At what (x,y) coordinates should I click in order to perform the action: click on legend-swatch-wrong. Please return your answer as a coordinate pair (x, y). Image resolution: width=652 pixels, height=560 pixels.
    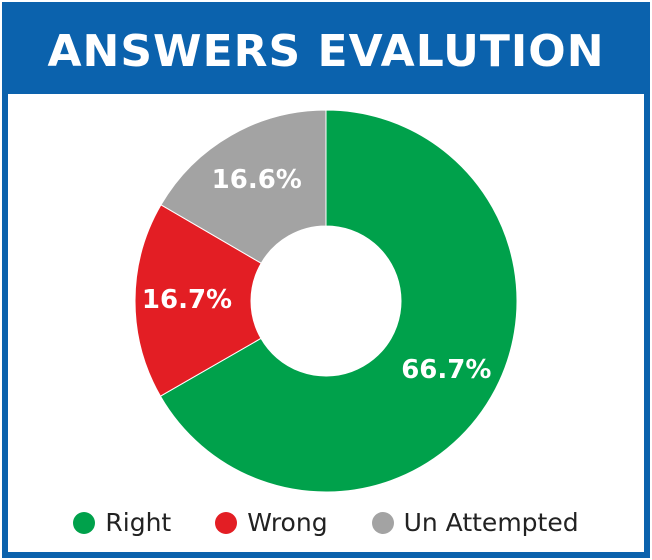
    Looking at the image, I should click on (226, 522).